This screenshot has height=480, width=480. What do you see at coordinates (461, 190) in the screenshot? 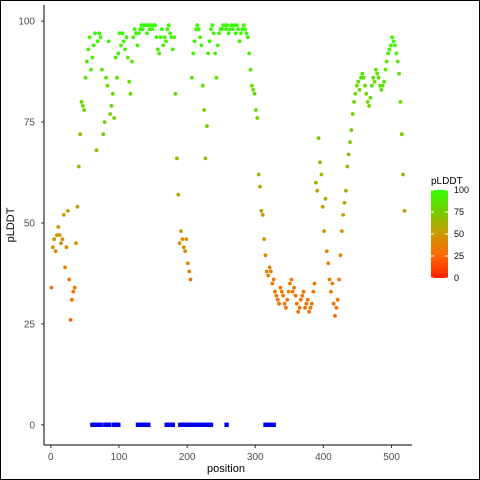
I see `legend-tick-label: 100` at bounding box center [461, 190].